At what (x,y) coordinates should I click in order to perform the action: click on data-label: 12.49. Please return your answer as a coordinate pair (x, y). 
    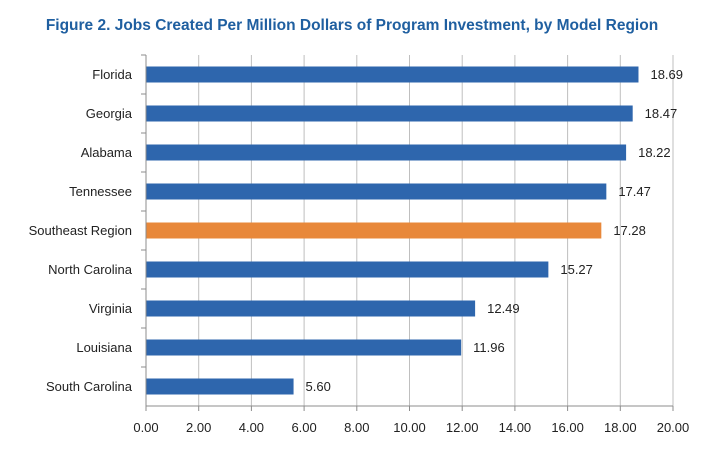
    Looking at the image, I should click on (503, 308).